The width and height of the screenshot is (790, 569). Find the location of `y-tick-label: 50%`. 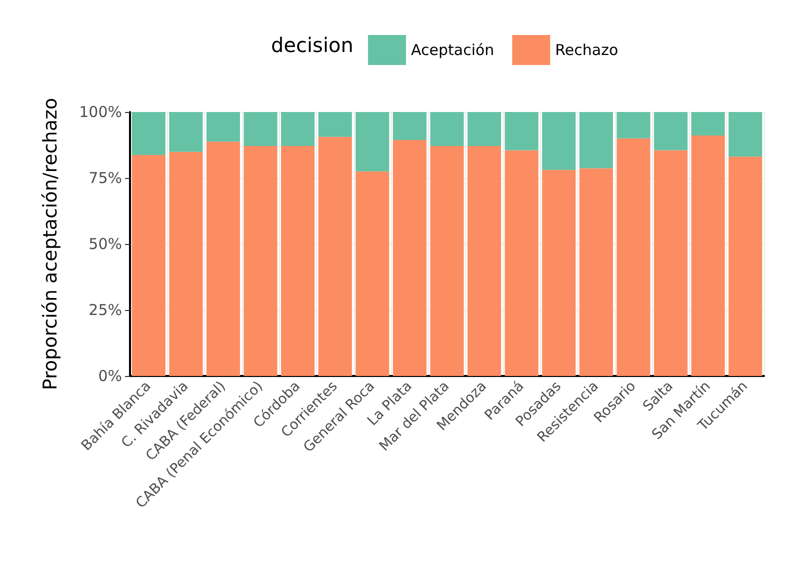

y-tick-label: 50% is located at coordinates (105, 244).